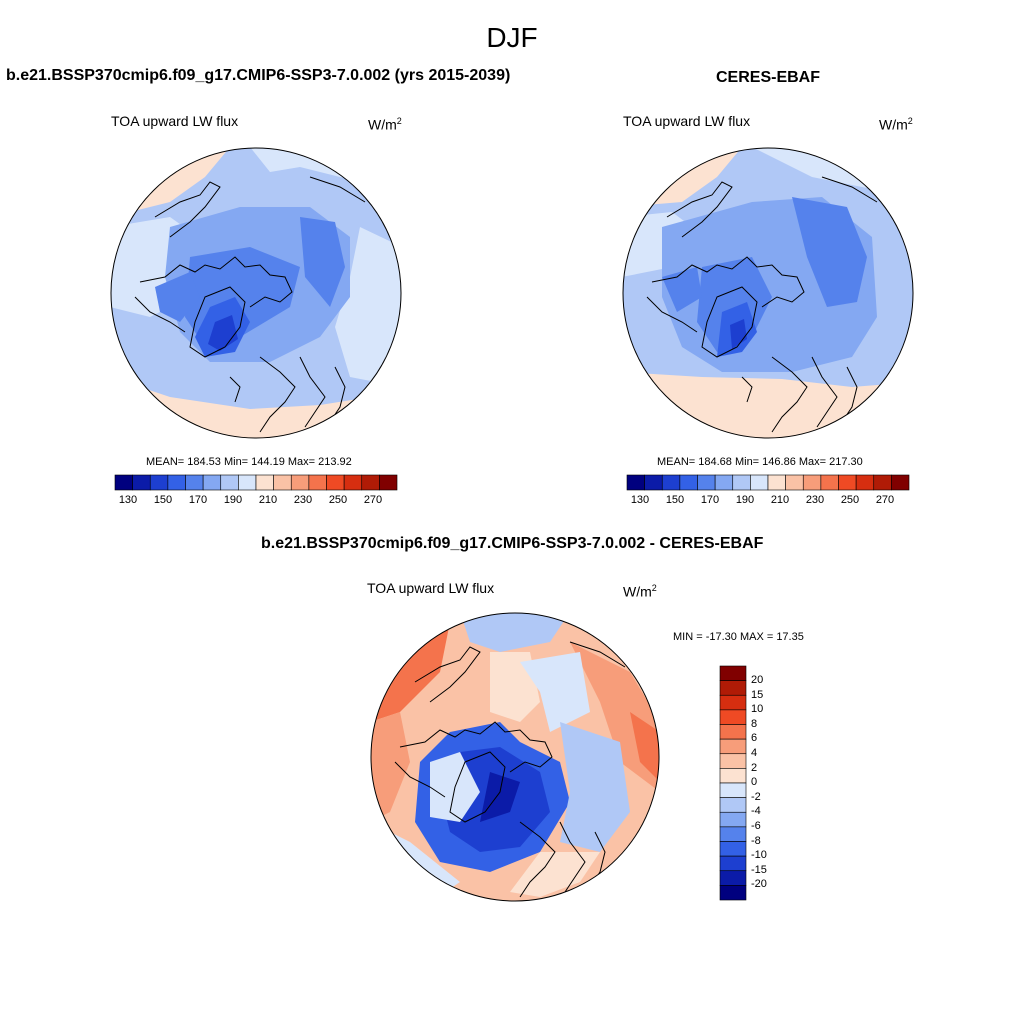 This screenshot has width=1024, height=1024. I want to click on obs-colorbar, so click(768, 482).